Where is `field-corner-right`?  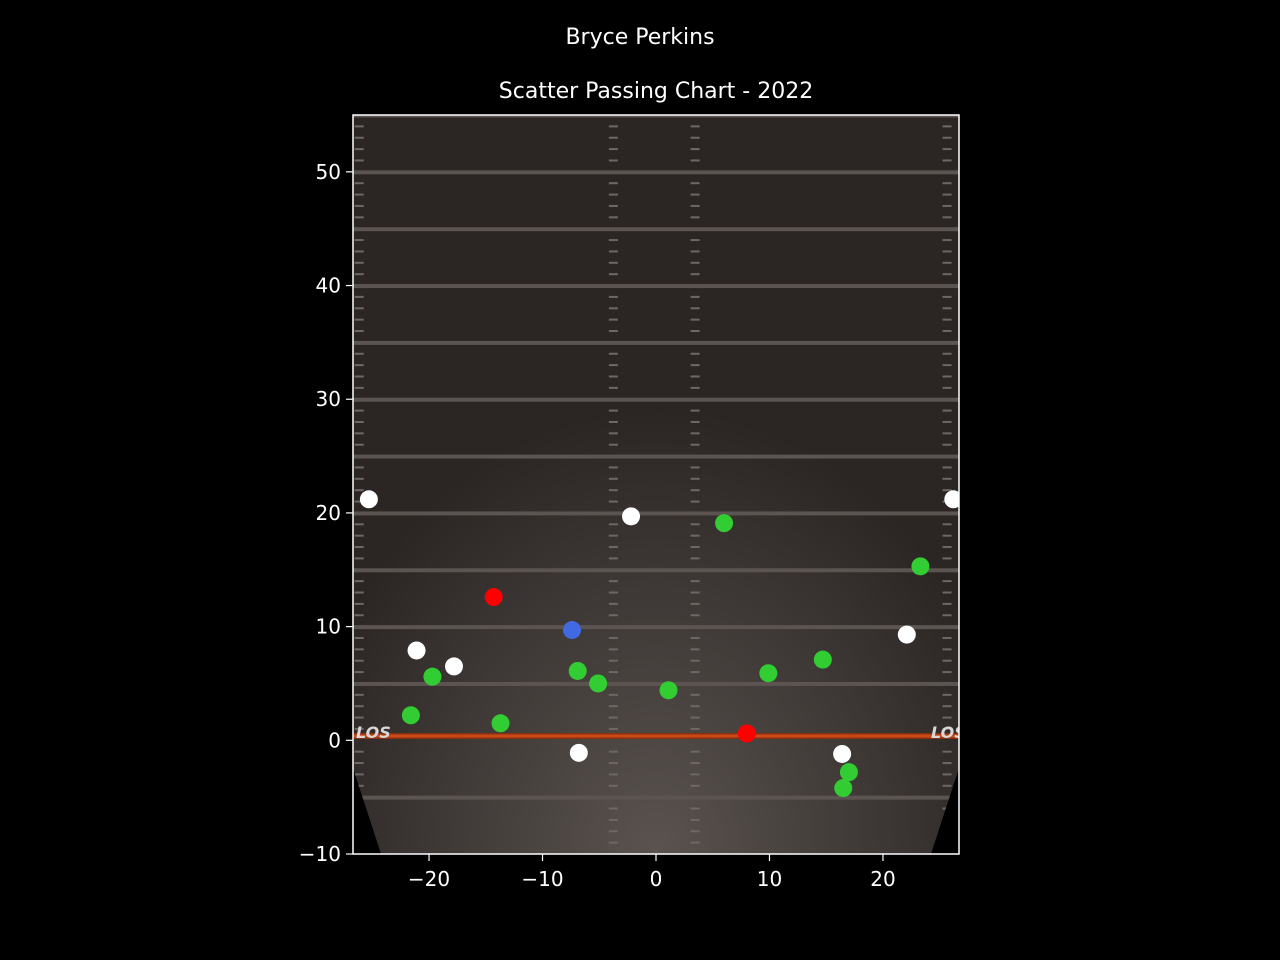
field-corner-right is located at coordinates (945, 811).